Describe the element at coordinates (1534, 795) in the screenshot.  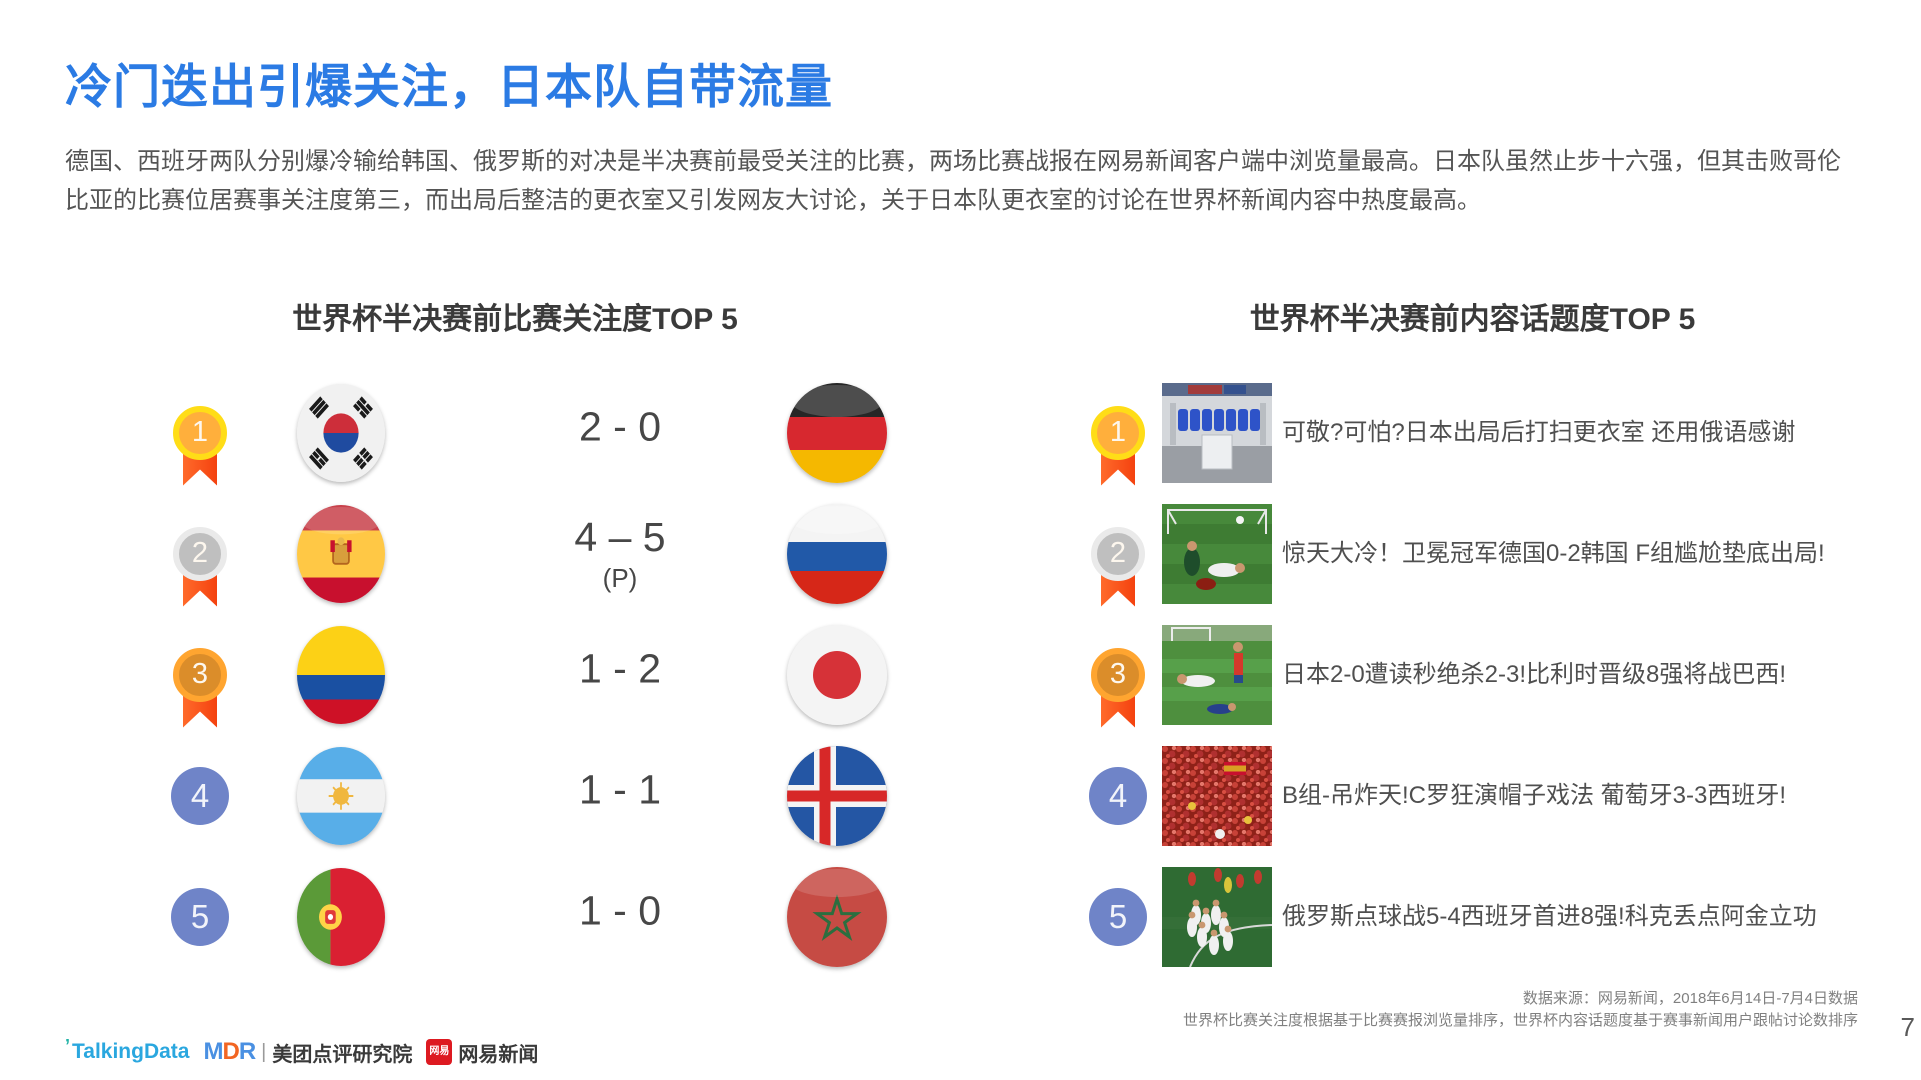
I see `news-headline: B组-吊炸天!C罗狂演帽子戏法 葡萄牙3-3西班牙!` at that location.